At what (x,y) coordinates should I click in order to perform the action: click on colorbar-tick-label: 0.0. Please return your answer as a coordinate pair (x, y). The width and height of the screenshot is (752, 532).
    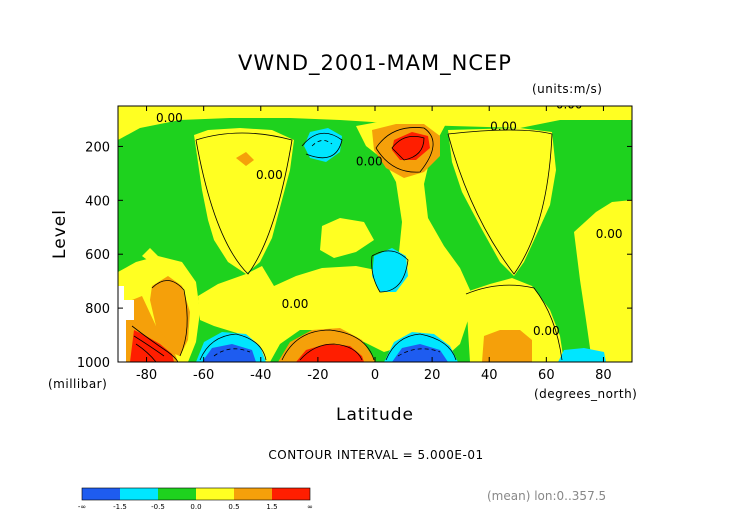
    Looking at the image, I should click on (195, 507).